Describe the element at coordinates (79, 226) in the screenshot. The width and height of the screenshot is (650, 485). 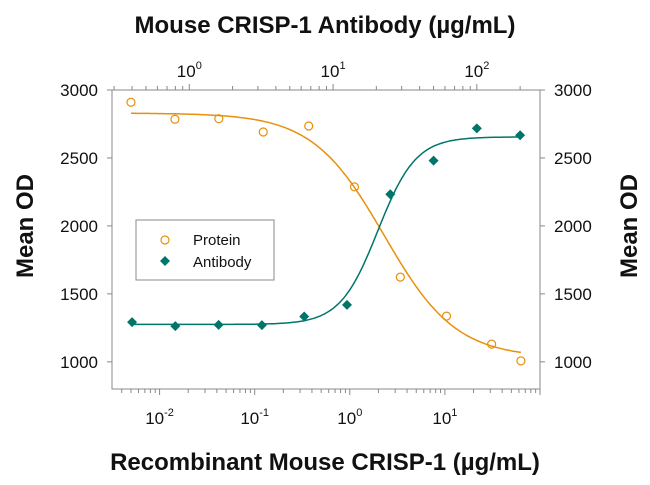
I see `y-tick-label-left: 2000` at that location.